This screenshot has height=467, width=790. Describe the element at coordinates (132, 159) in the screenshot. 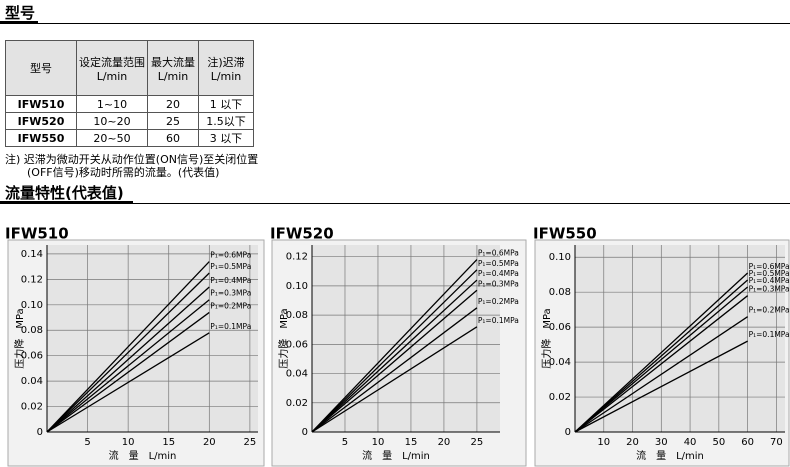

I see `note: 注) 迟滞为微动开关从动作位置(ON信号)至关闭位置` at that location.